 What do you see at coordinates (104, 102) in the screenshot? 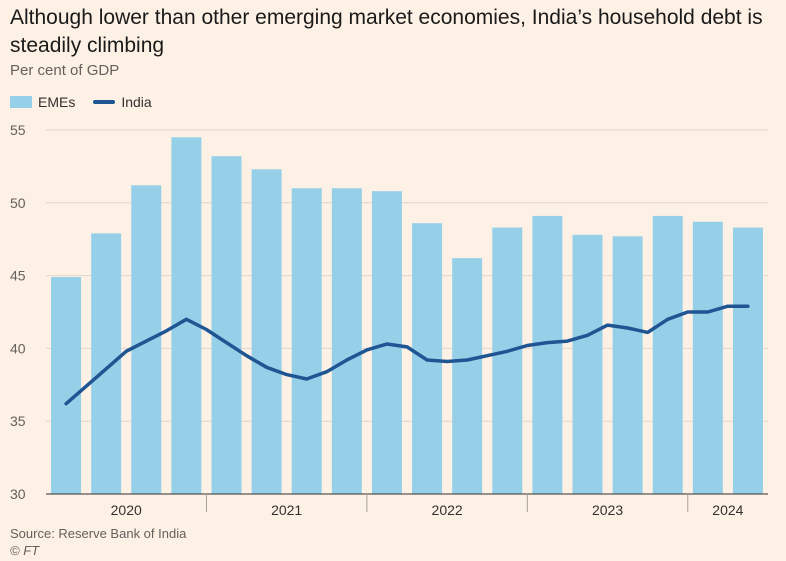
I see `legend-swatch-india` at bounding box center [104, 102].